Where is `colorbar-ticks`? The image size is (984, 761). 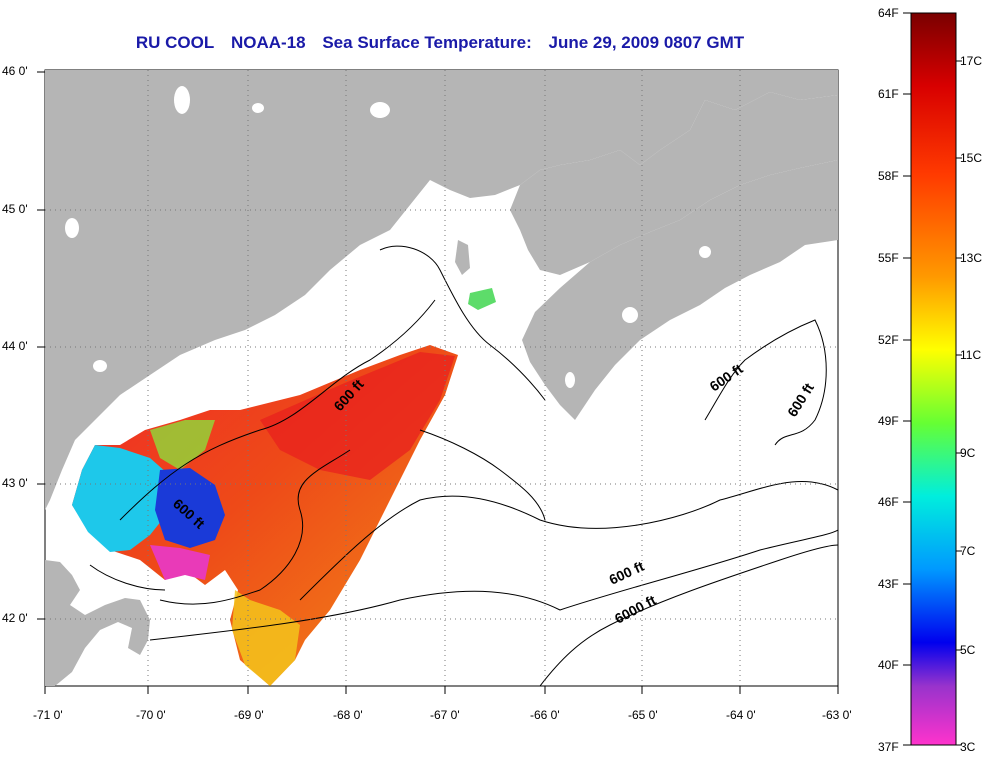
colorbar-ticks is located at coordinates (932, 379).